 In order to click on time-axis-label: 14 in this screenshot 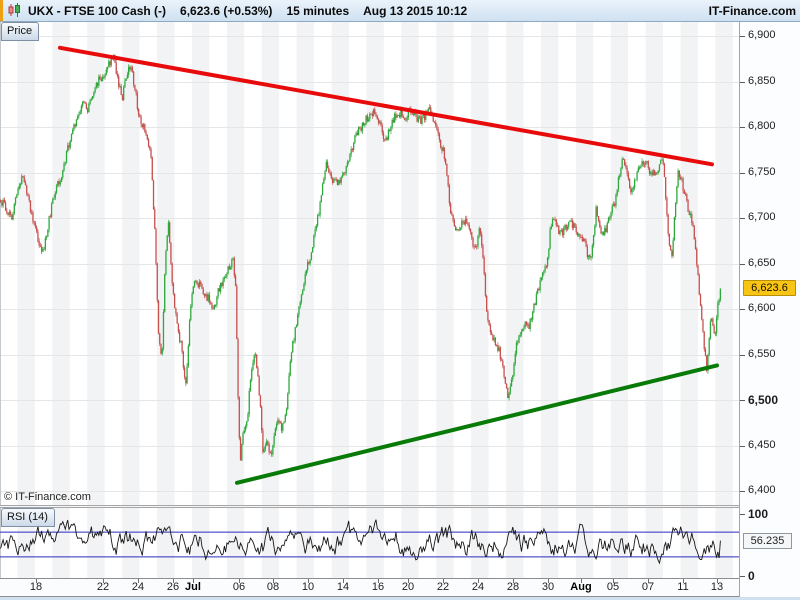, I will do `click(343, 587)`.